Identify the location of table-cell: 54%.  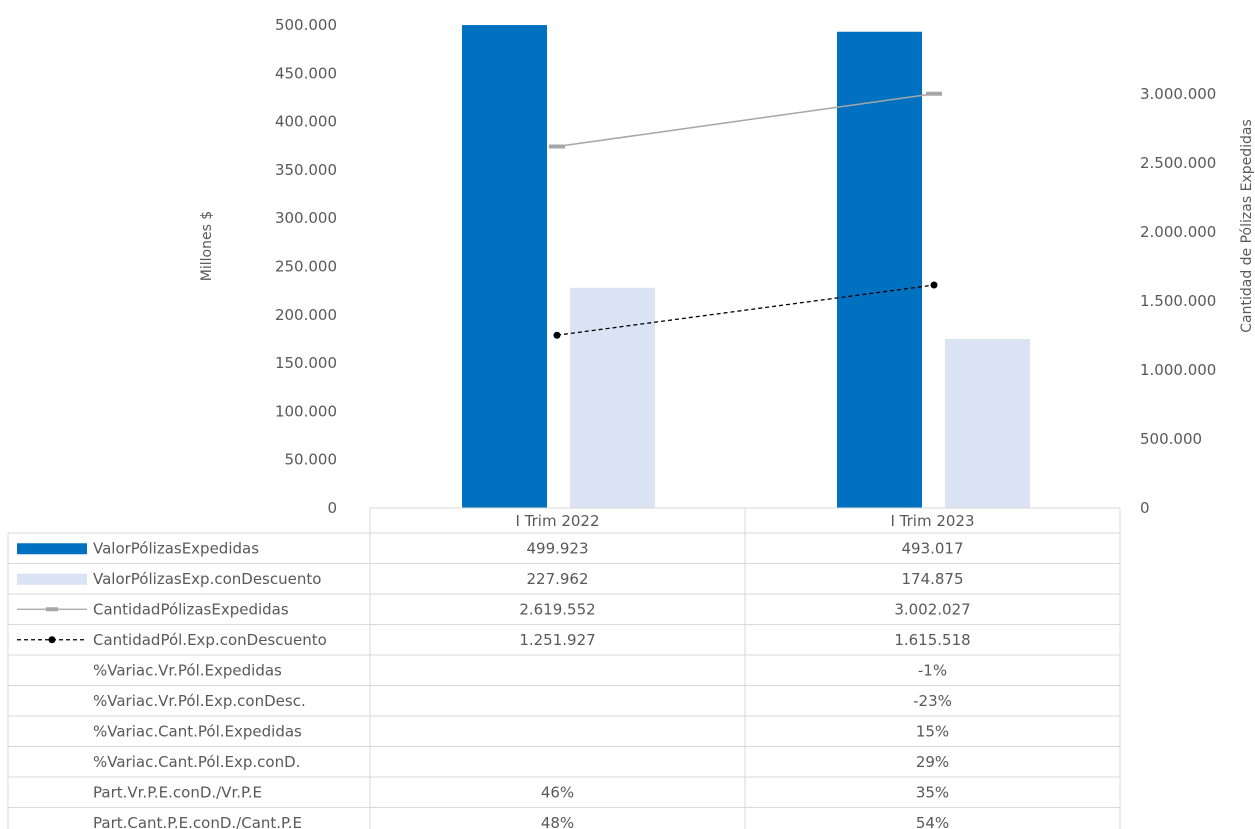
(932, 821).